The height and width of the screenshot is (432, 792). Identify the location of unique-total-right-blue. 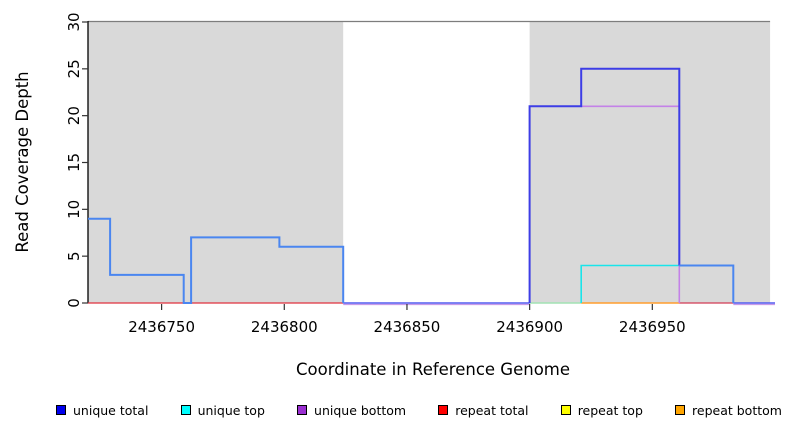
(707, 283).